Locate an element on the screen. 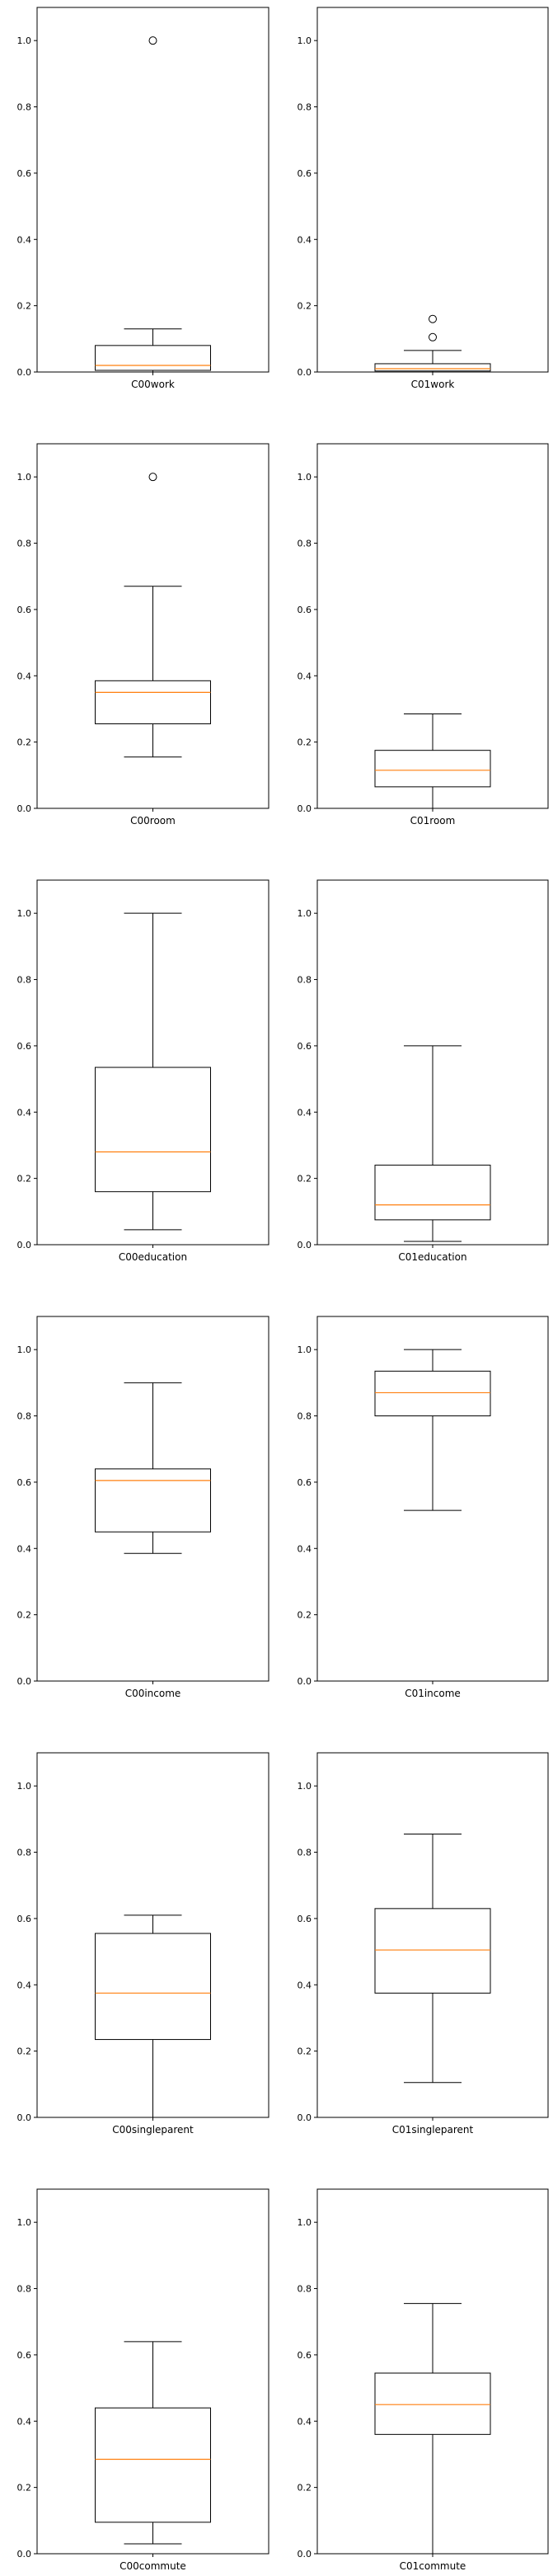  chart-C01room-ytick-label-0: 0.0 is located at coordinates (305, 808).